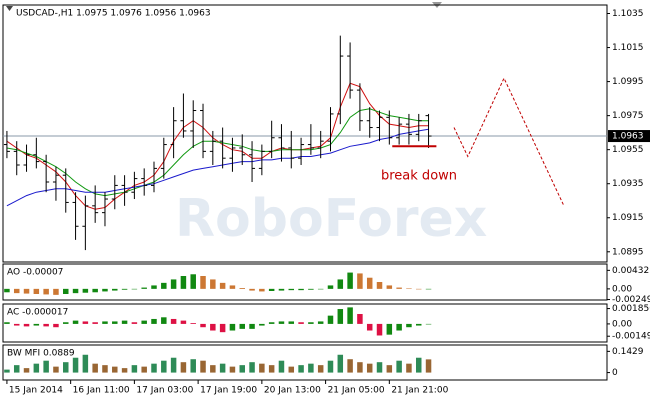 The width and height of the screenshot is (650, 400). I want to click on y-tick-label: 0.001856, so click(631, 309).